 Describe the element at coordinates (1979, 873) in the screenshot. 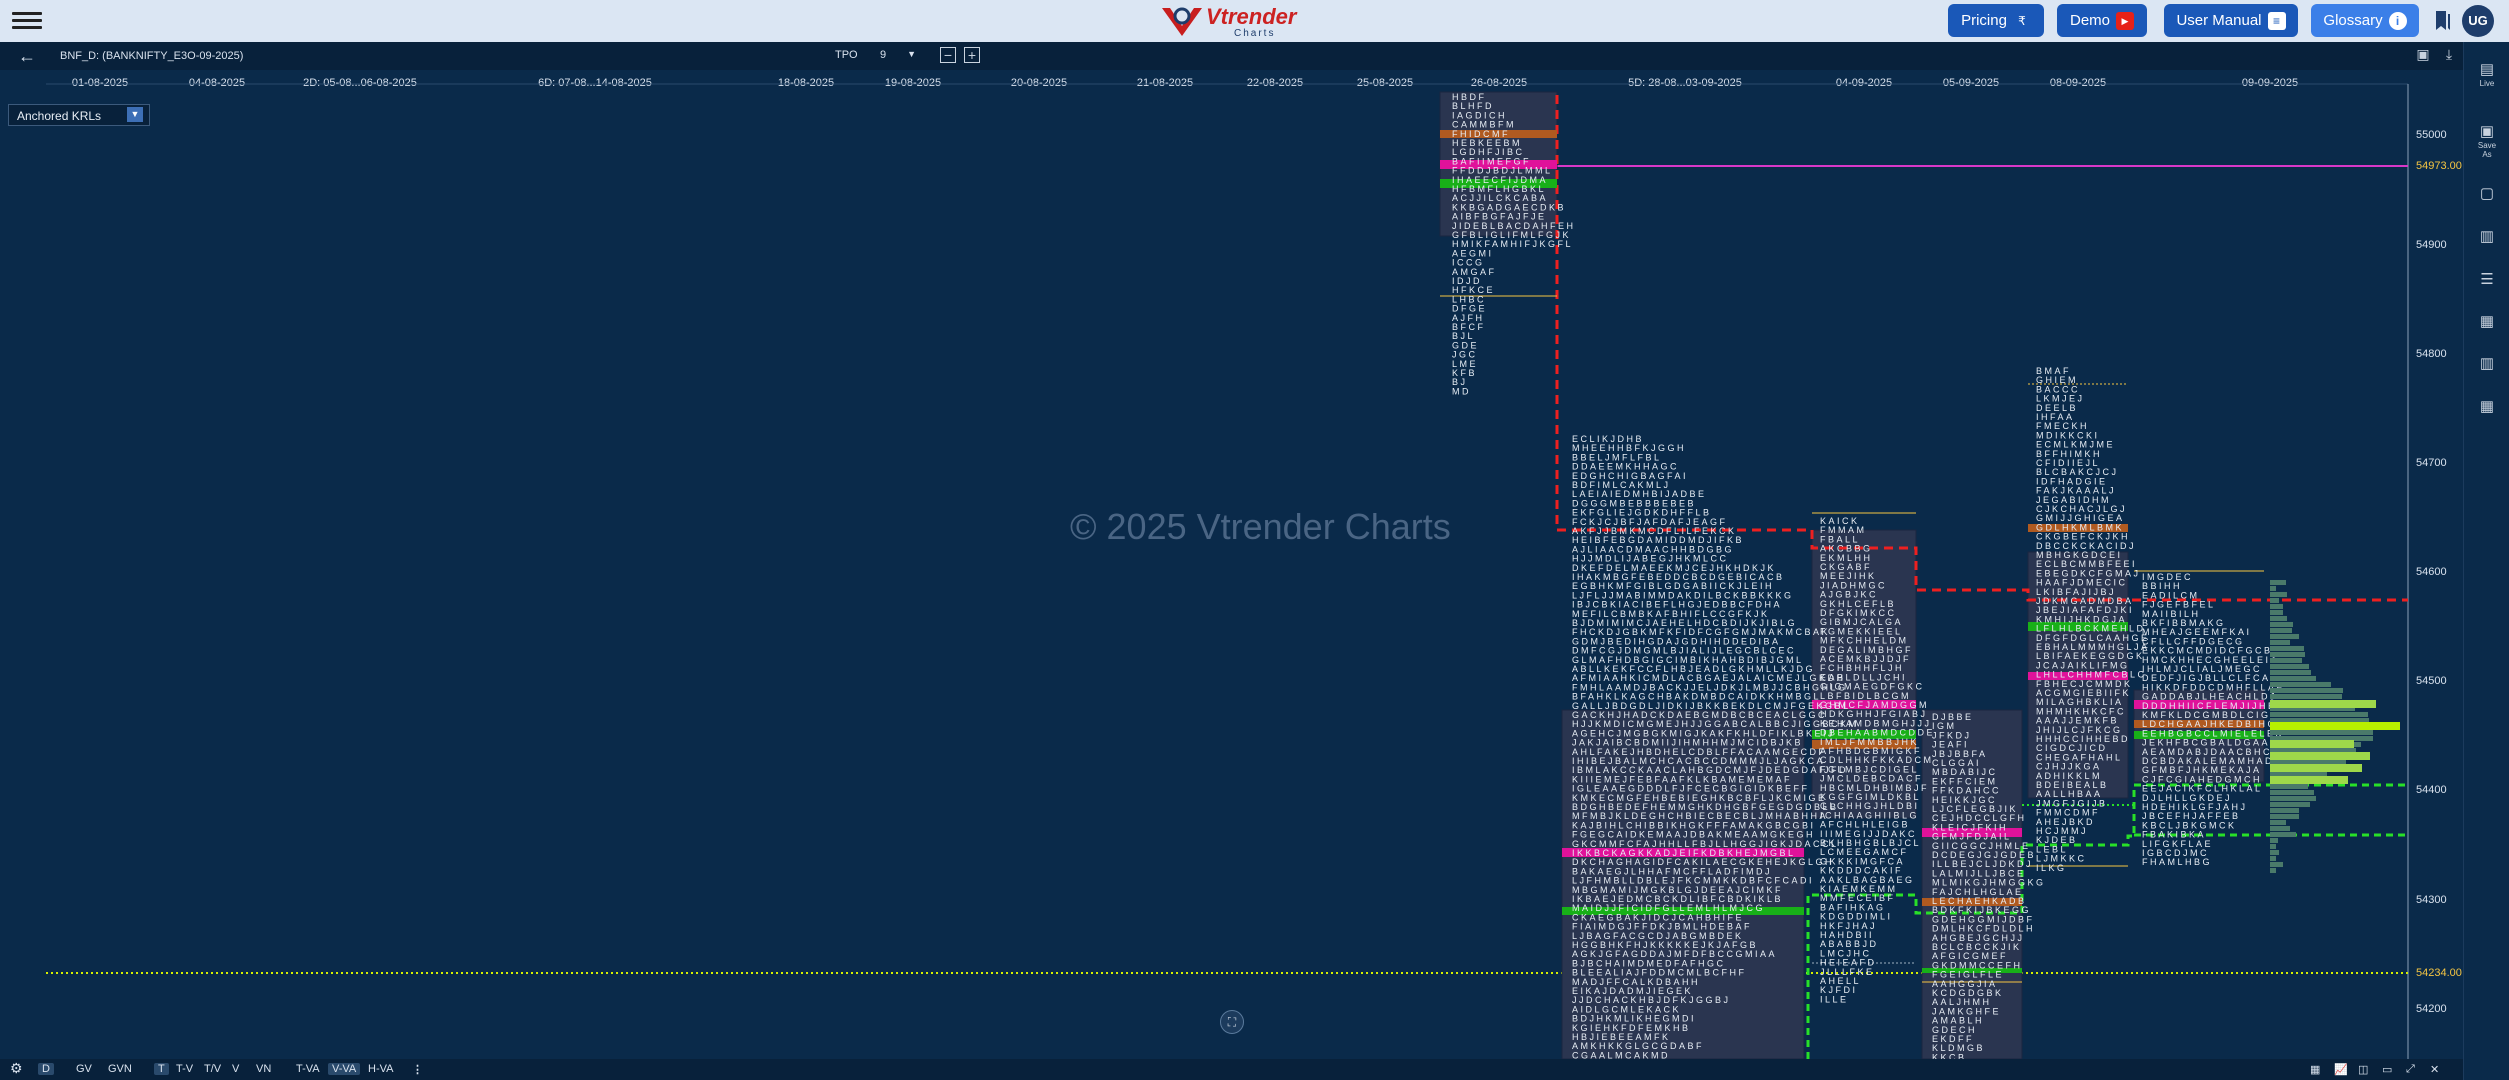

I see `tpo-letter-row: LALMIJLLJBCE` at that location.